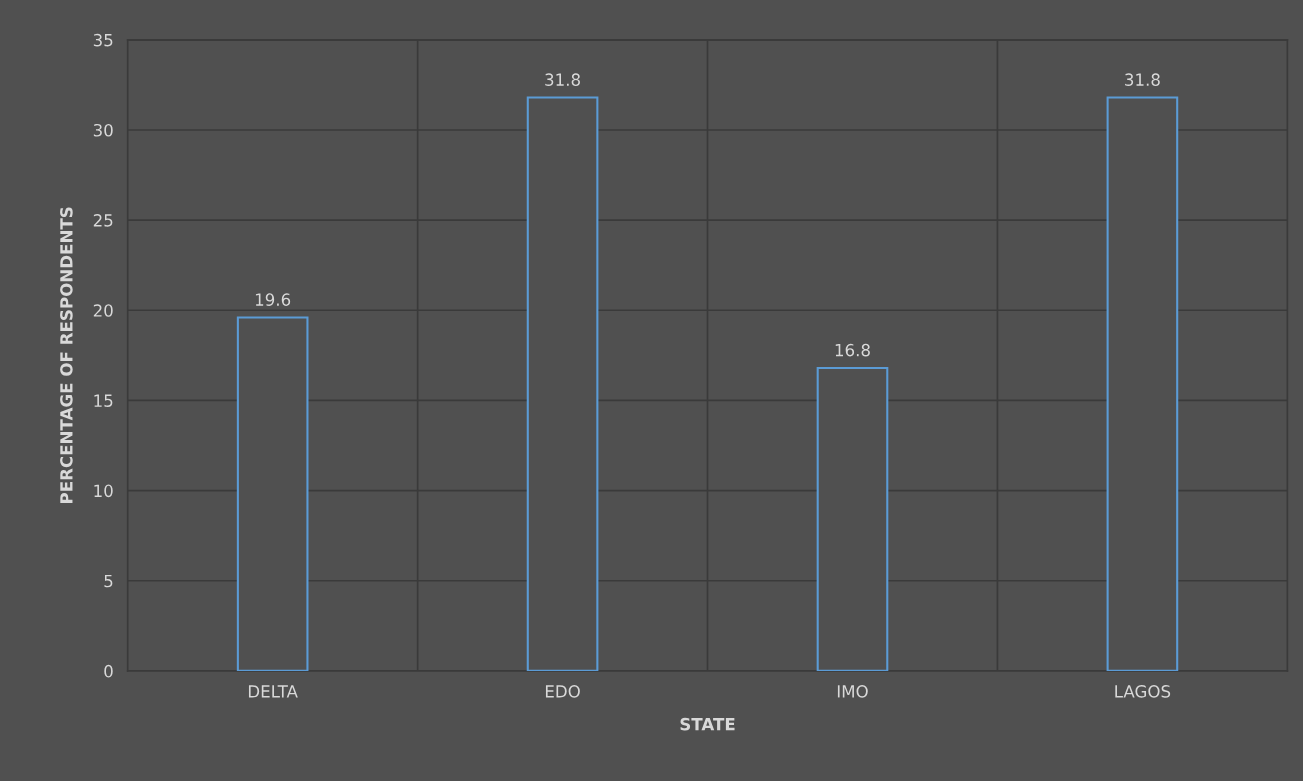 The height and width of the screenshot is (781, 1303). Describe the element at coordinates (103, 40) in the screenshot. I see `y-tick-label: 35` at that location.